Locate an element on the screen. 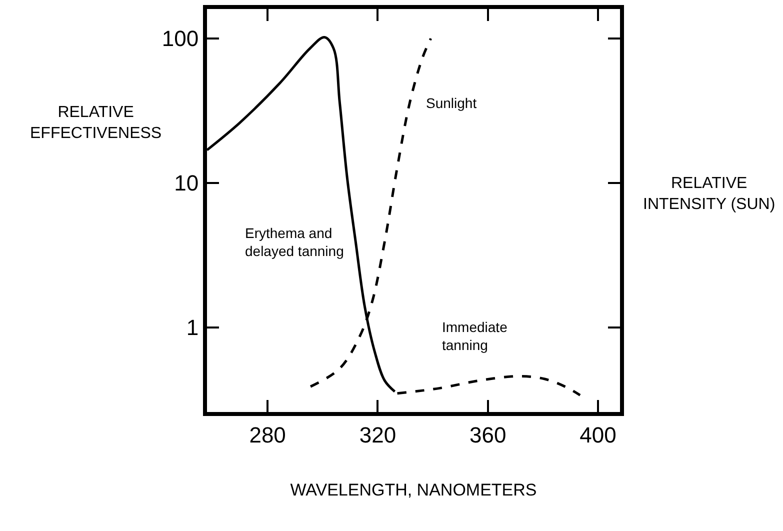 Image resolution: width=783 pixels, height=531 pixels. x-tick-label: 280 is located at coordinates (267, 435).